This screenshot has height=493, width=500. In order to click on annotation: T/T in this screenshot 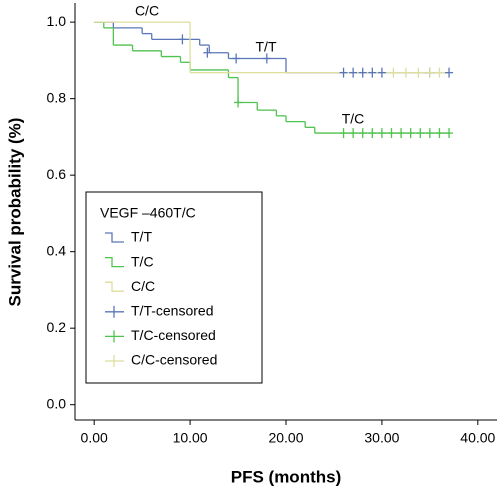, I will do `click(266, 47)`.